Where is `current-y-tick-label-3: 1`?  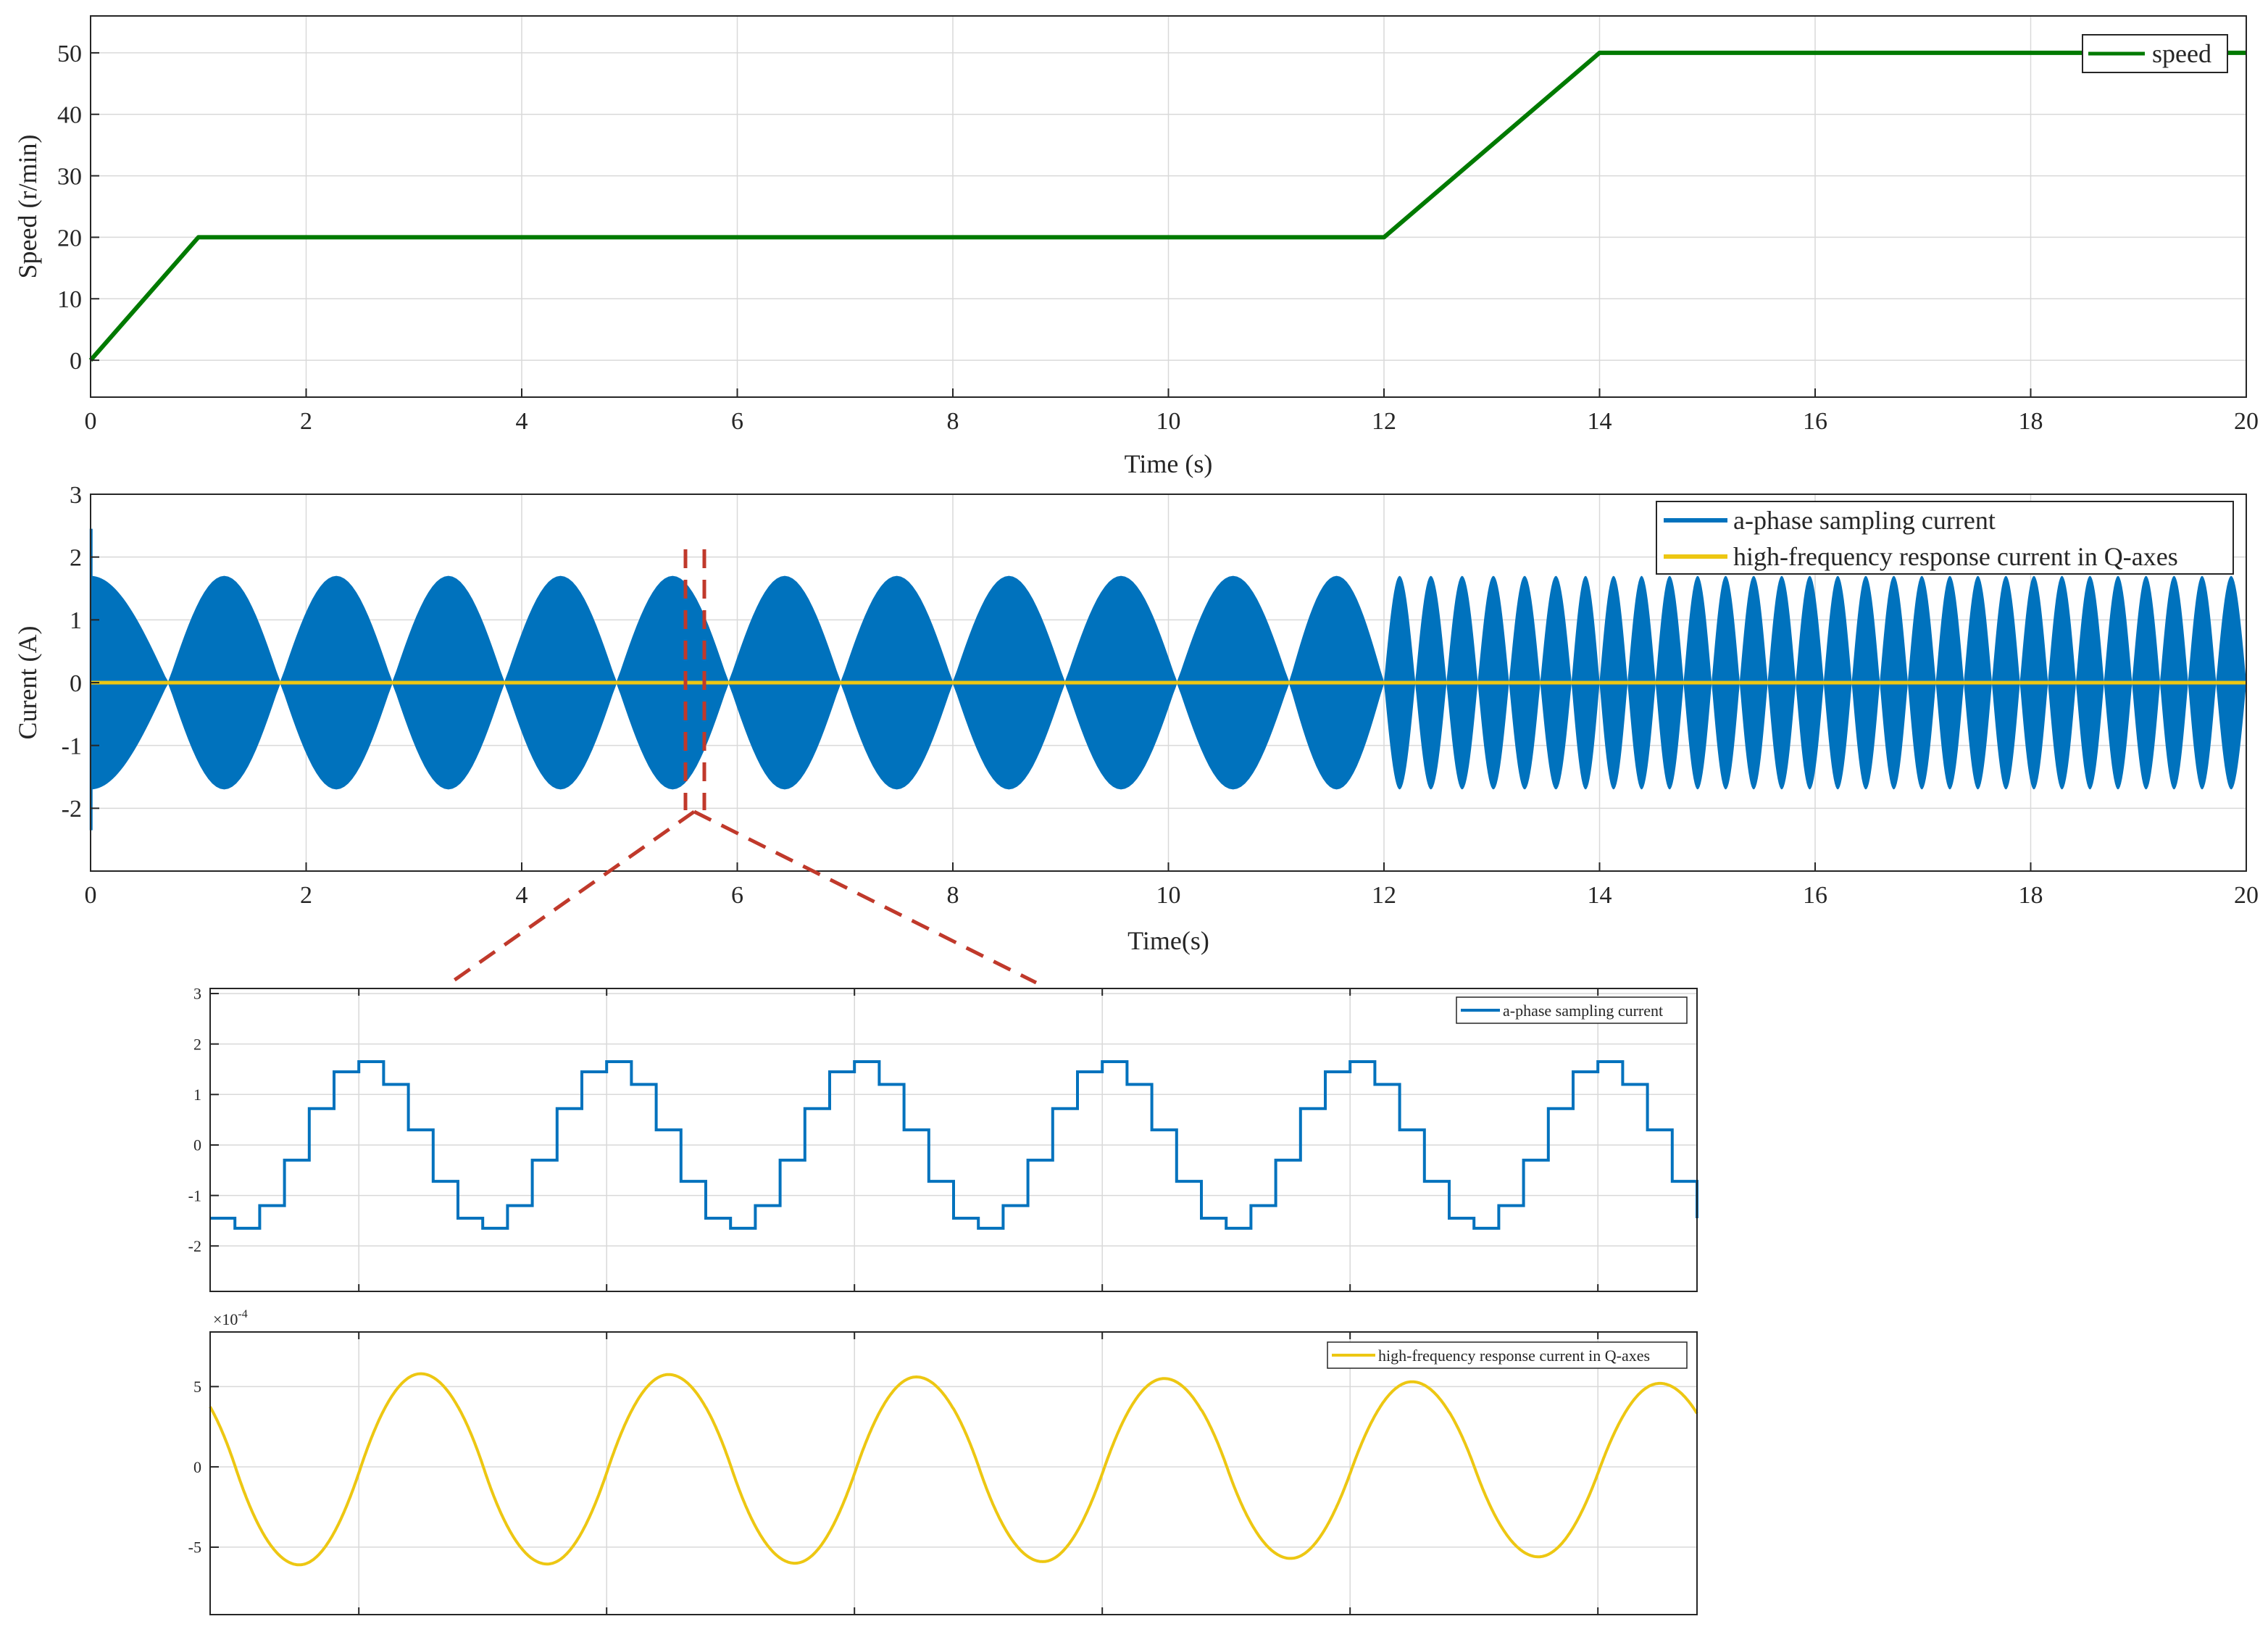 current-y-tick-label-3: 1 is located at coordinates (76, 620).